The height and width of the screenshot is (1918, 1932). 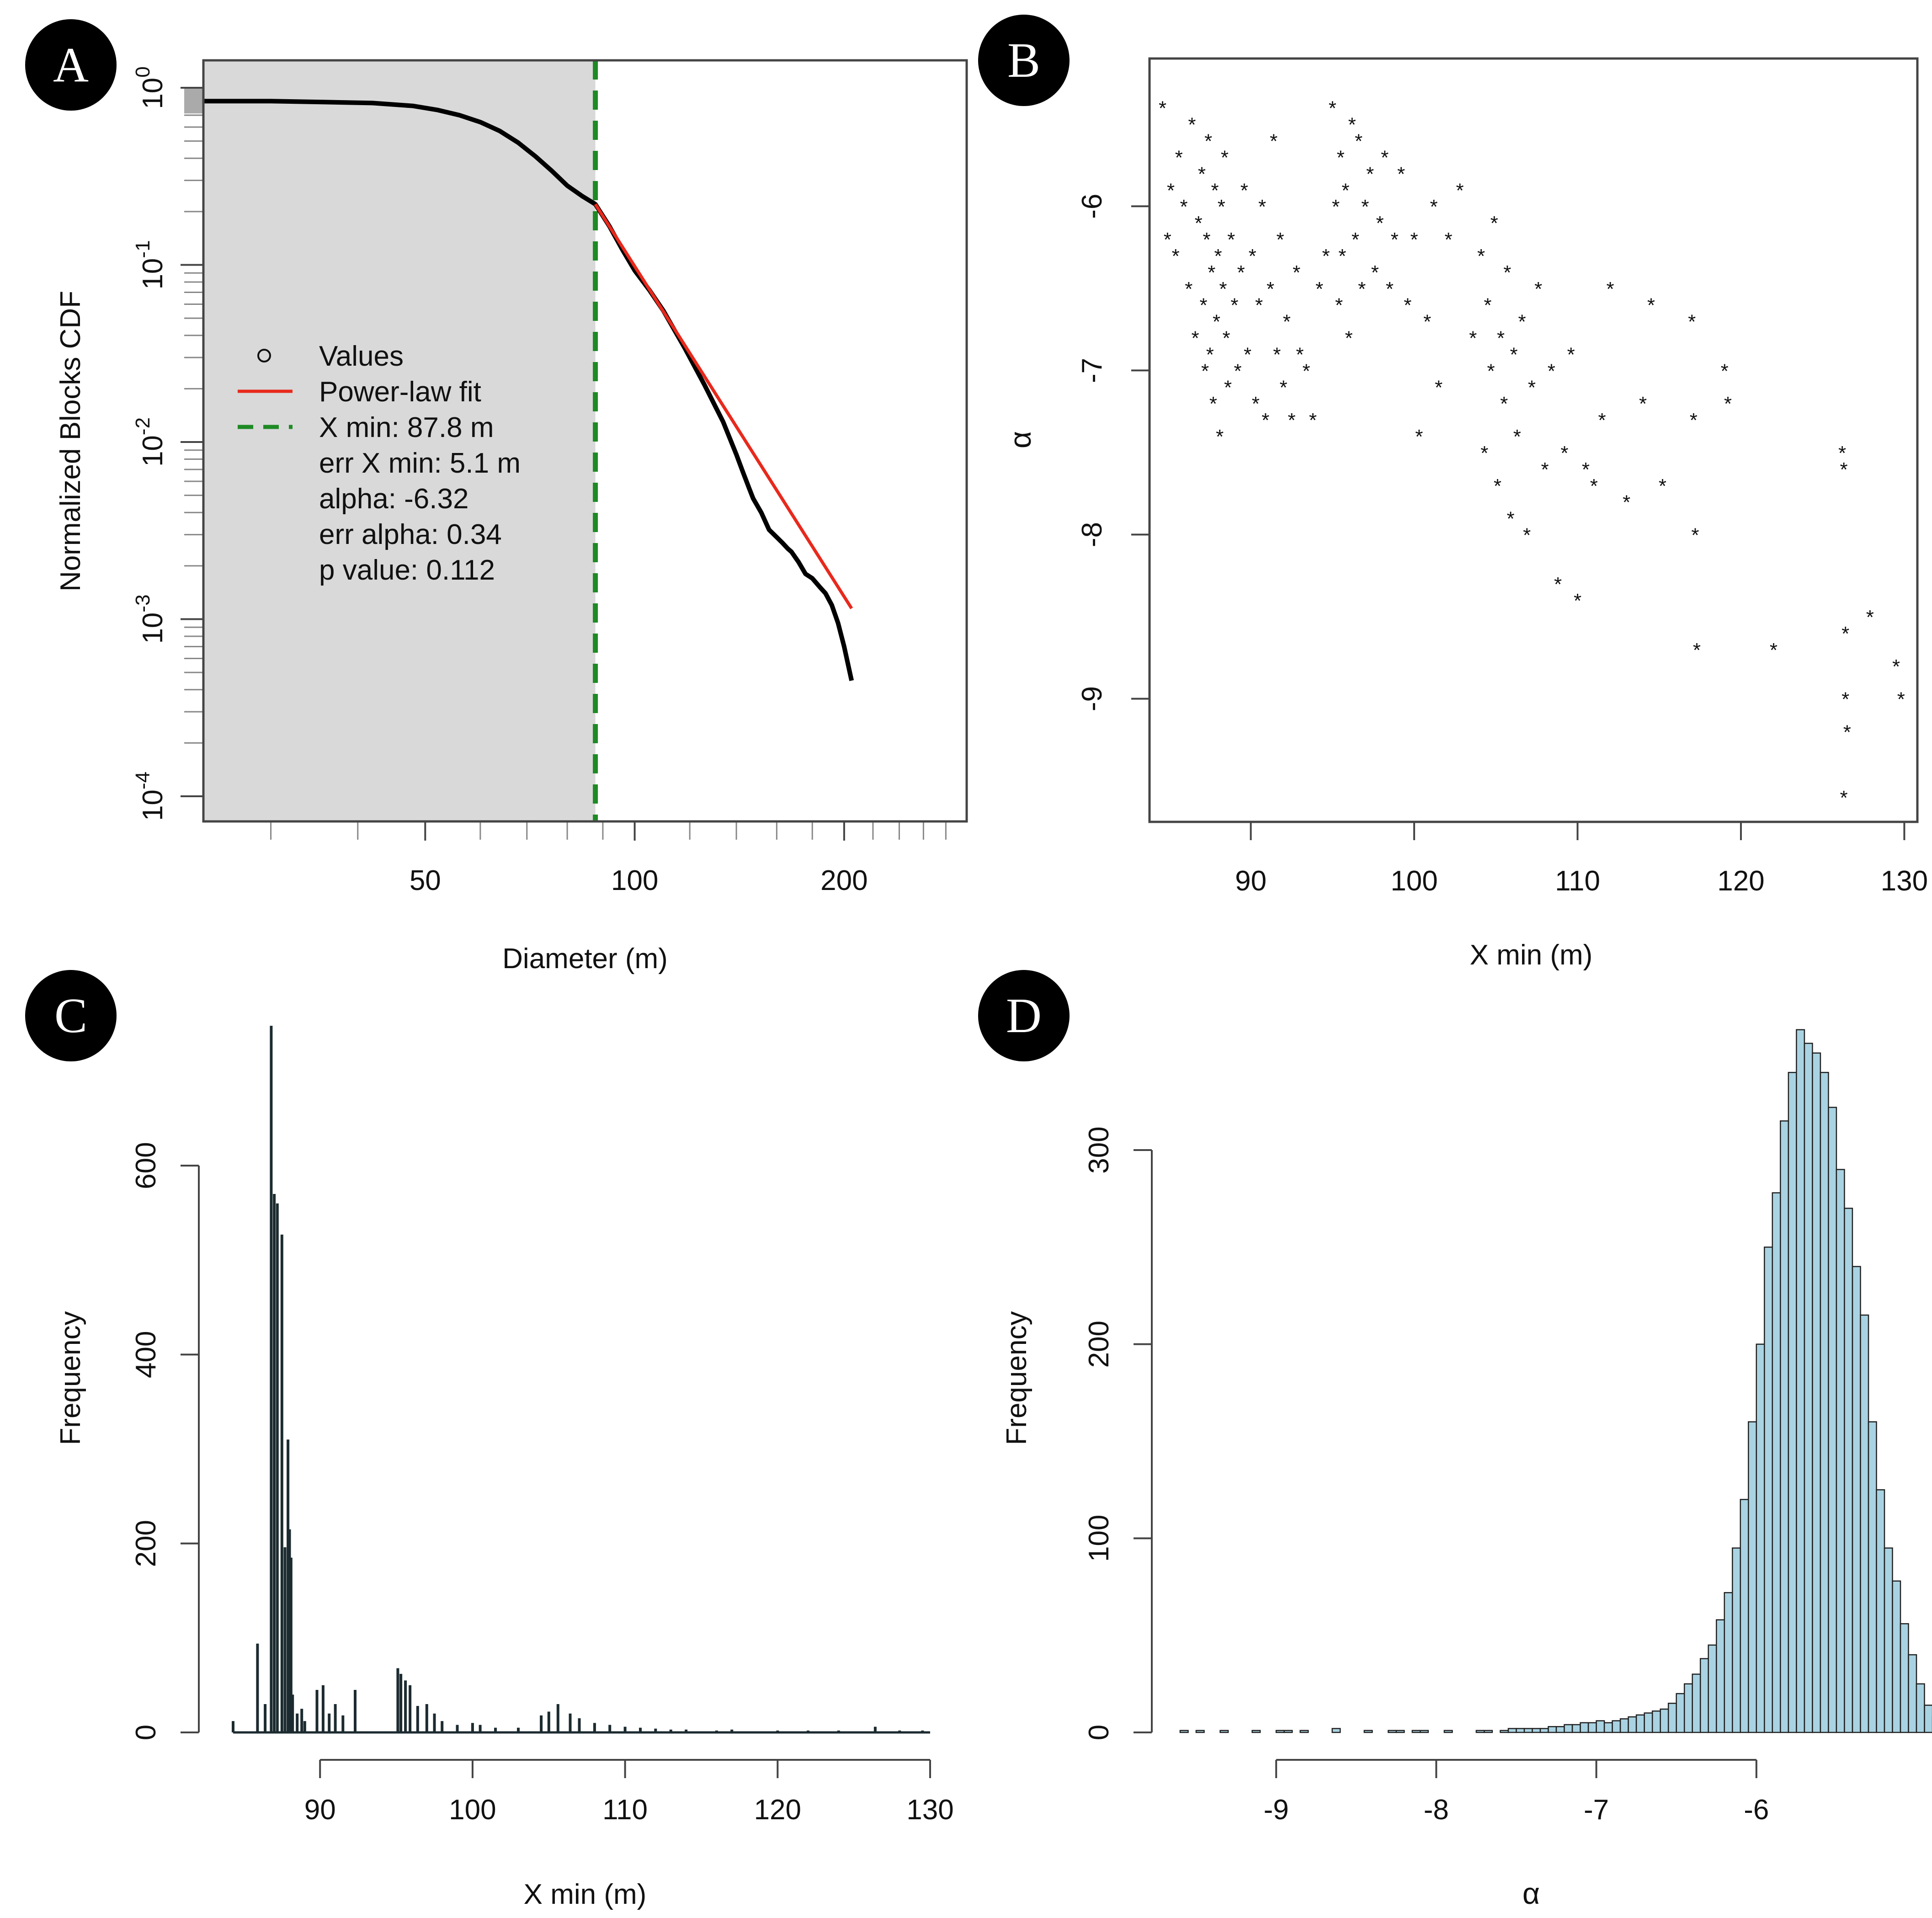 I want to click on legend-err-xmin-label: err X min: 5.1 m, so click(x=420, y=464).